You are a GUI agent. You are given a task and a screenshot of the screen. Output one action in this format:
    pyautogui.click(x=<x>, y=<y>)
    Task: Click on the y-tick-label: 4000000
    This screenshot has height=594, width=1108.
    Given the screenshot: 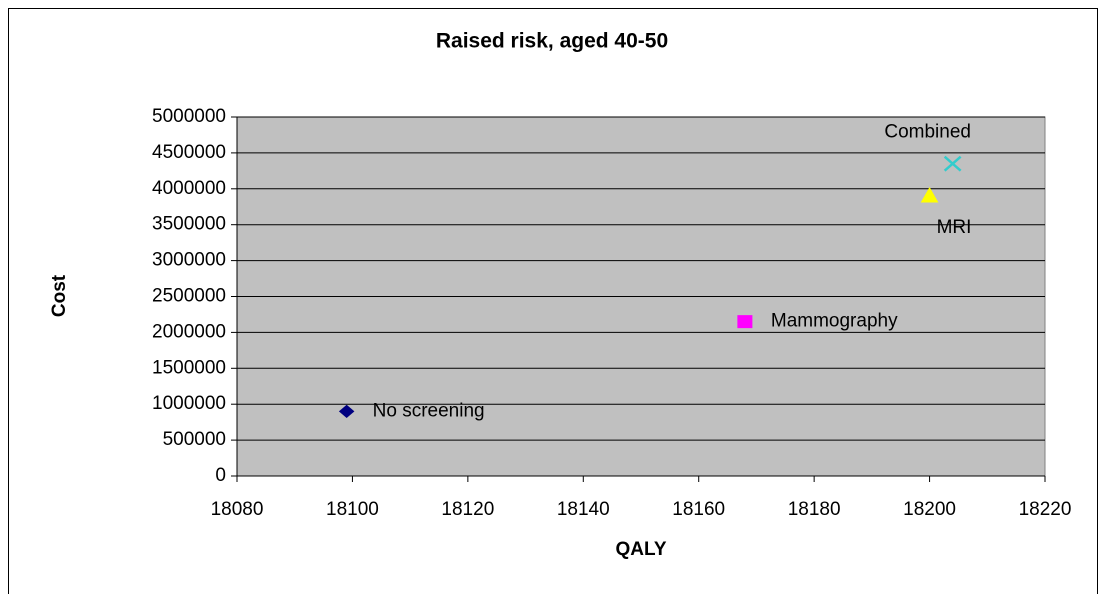 What is the action you would take?
    pyautogui.click(x=189, y=188)
    